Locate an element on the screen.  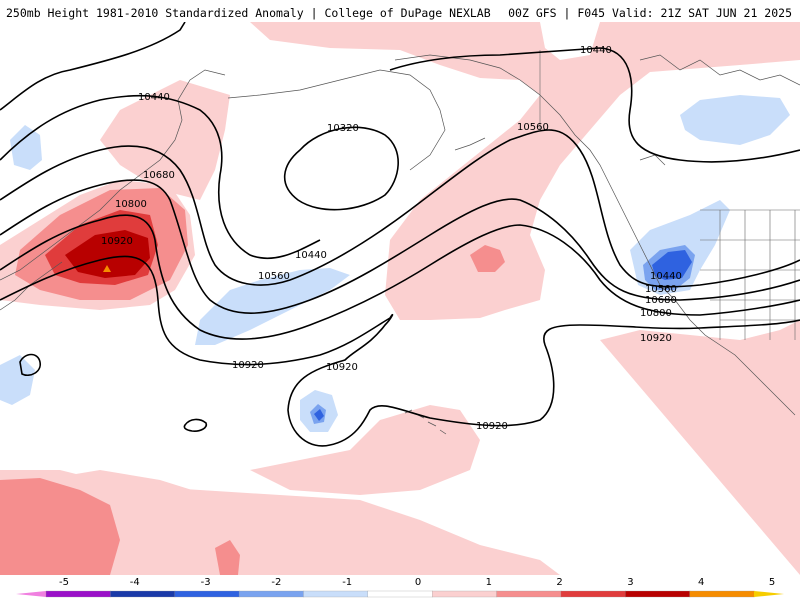
contour-10440-alaska is located at coordinates (93, 66).